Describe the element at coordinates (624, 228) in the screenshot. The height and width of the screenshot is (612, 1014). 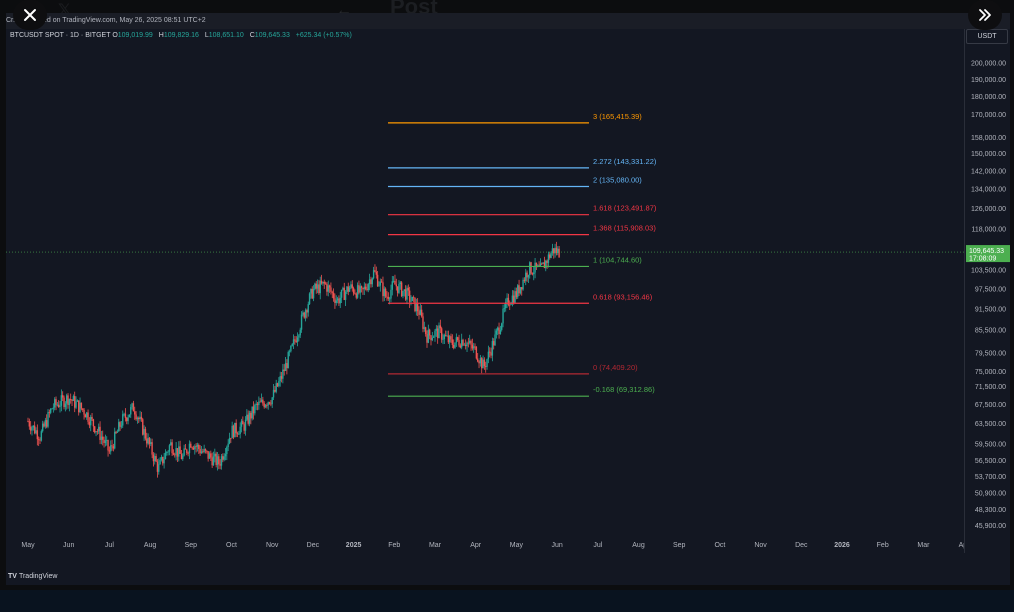
I see `fib-level-label: 1.368 (115,908.03)` at that location.